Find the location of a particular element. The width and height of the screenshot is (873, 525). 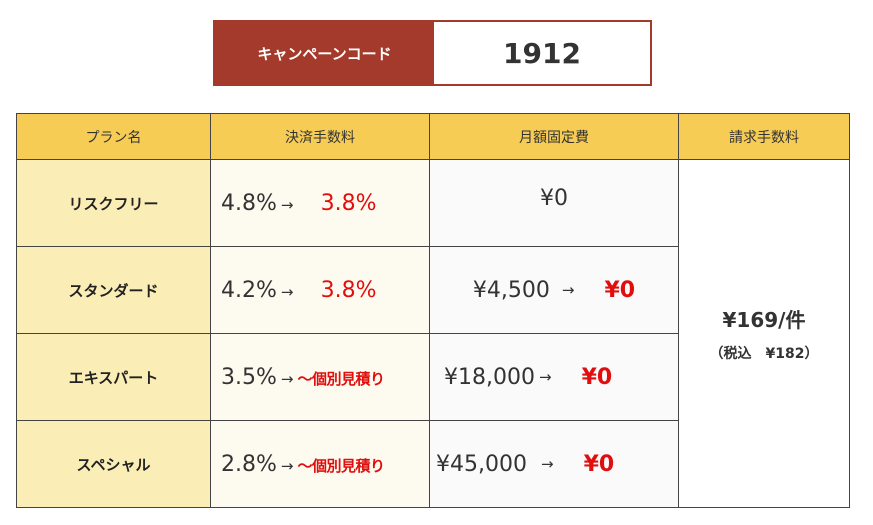

payment-fee-cell: 4.8% → 3.8% is located at coordinates (320, 203).